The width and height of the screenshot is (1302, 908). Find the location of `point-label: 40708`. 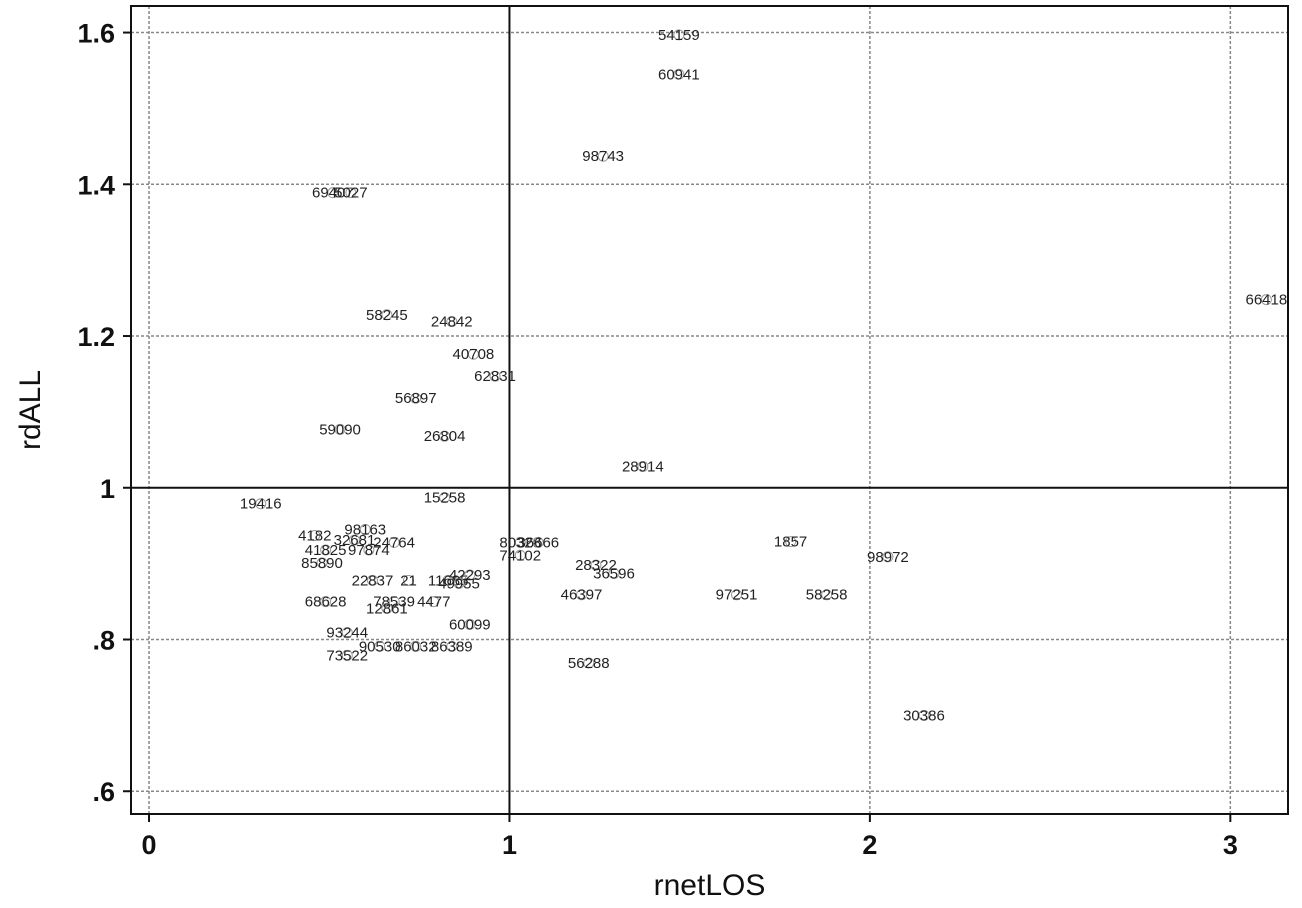

point-label: 40708 is located at coordinates (474, 354).